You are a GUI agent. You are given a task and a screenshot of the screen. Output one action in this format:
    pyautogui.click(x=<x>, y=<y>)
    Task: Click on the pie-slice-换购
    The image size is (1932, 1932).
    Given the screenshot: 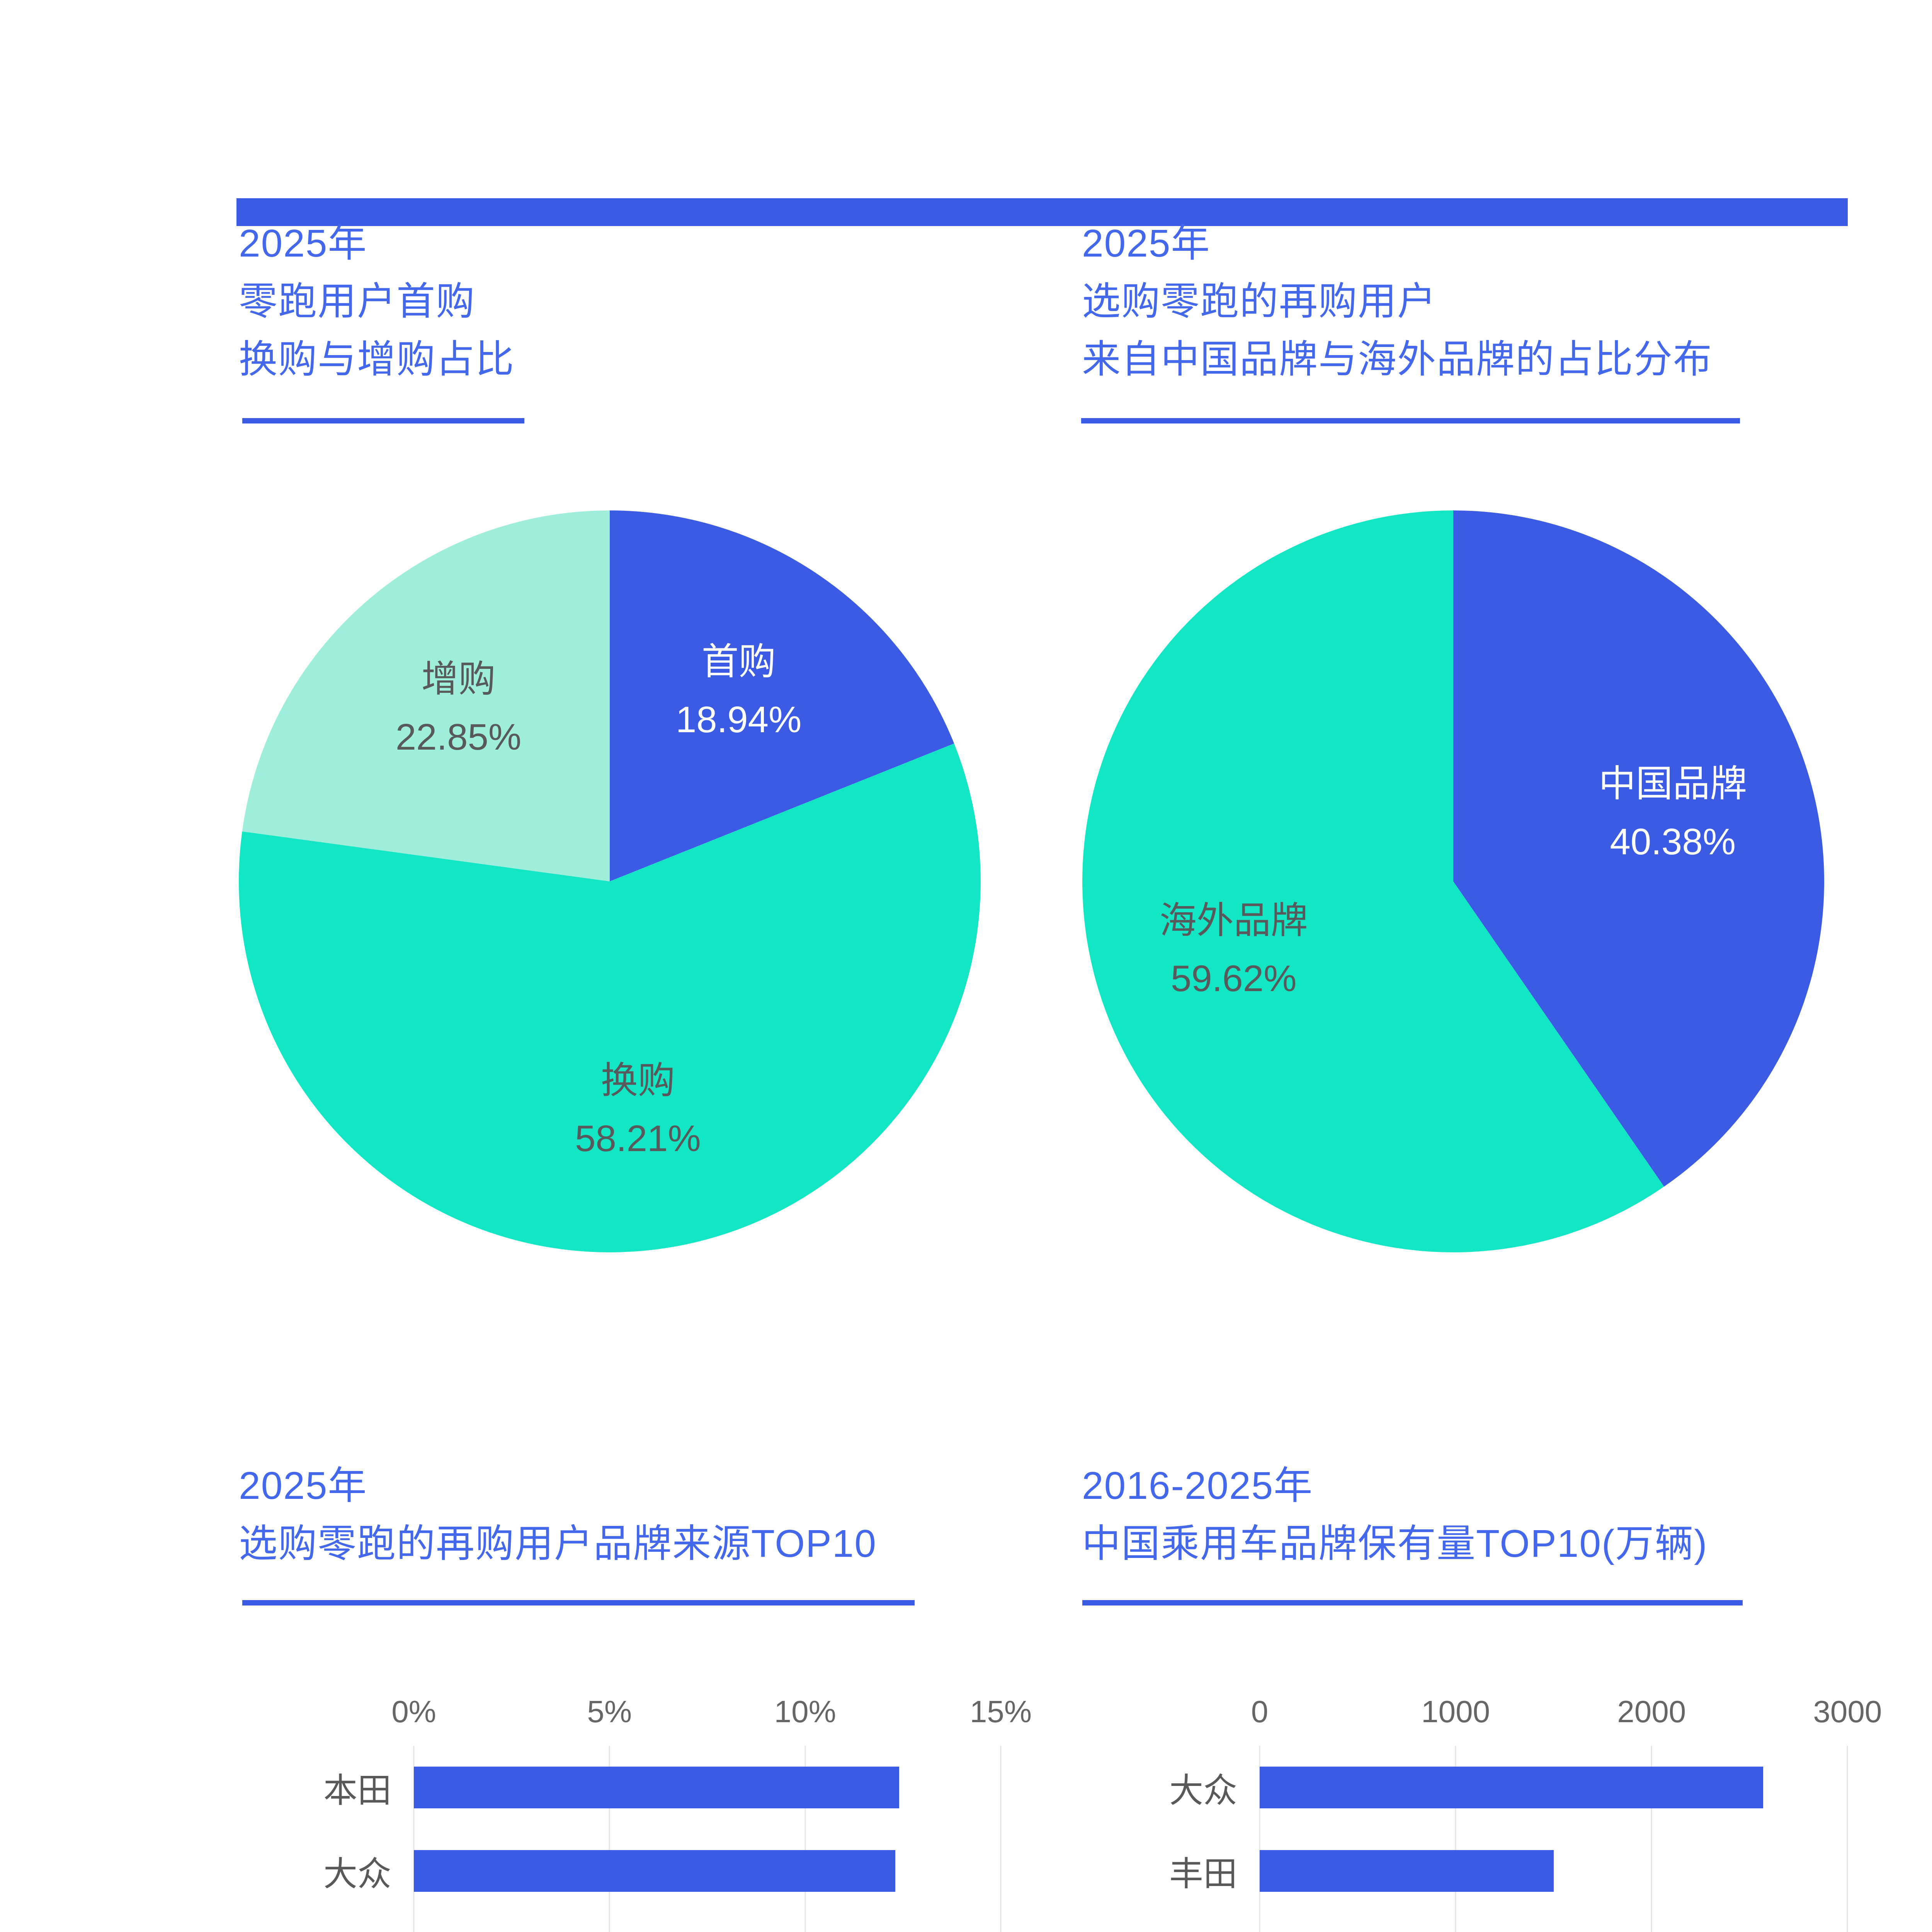 What is the action you would take?
    pyautogui.click(x=610, y=998)
    